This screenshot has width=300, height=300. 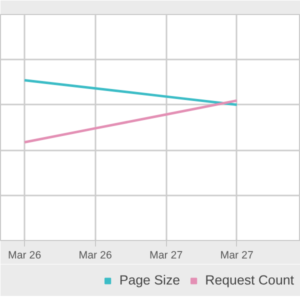 What do you see at coordinates (149, 280) in the screenshot?
I see `legend-label: Page Size` at bounding box center [149, 280].